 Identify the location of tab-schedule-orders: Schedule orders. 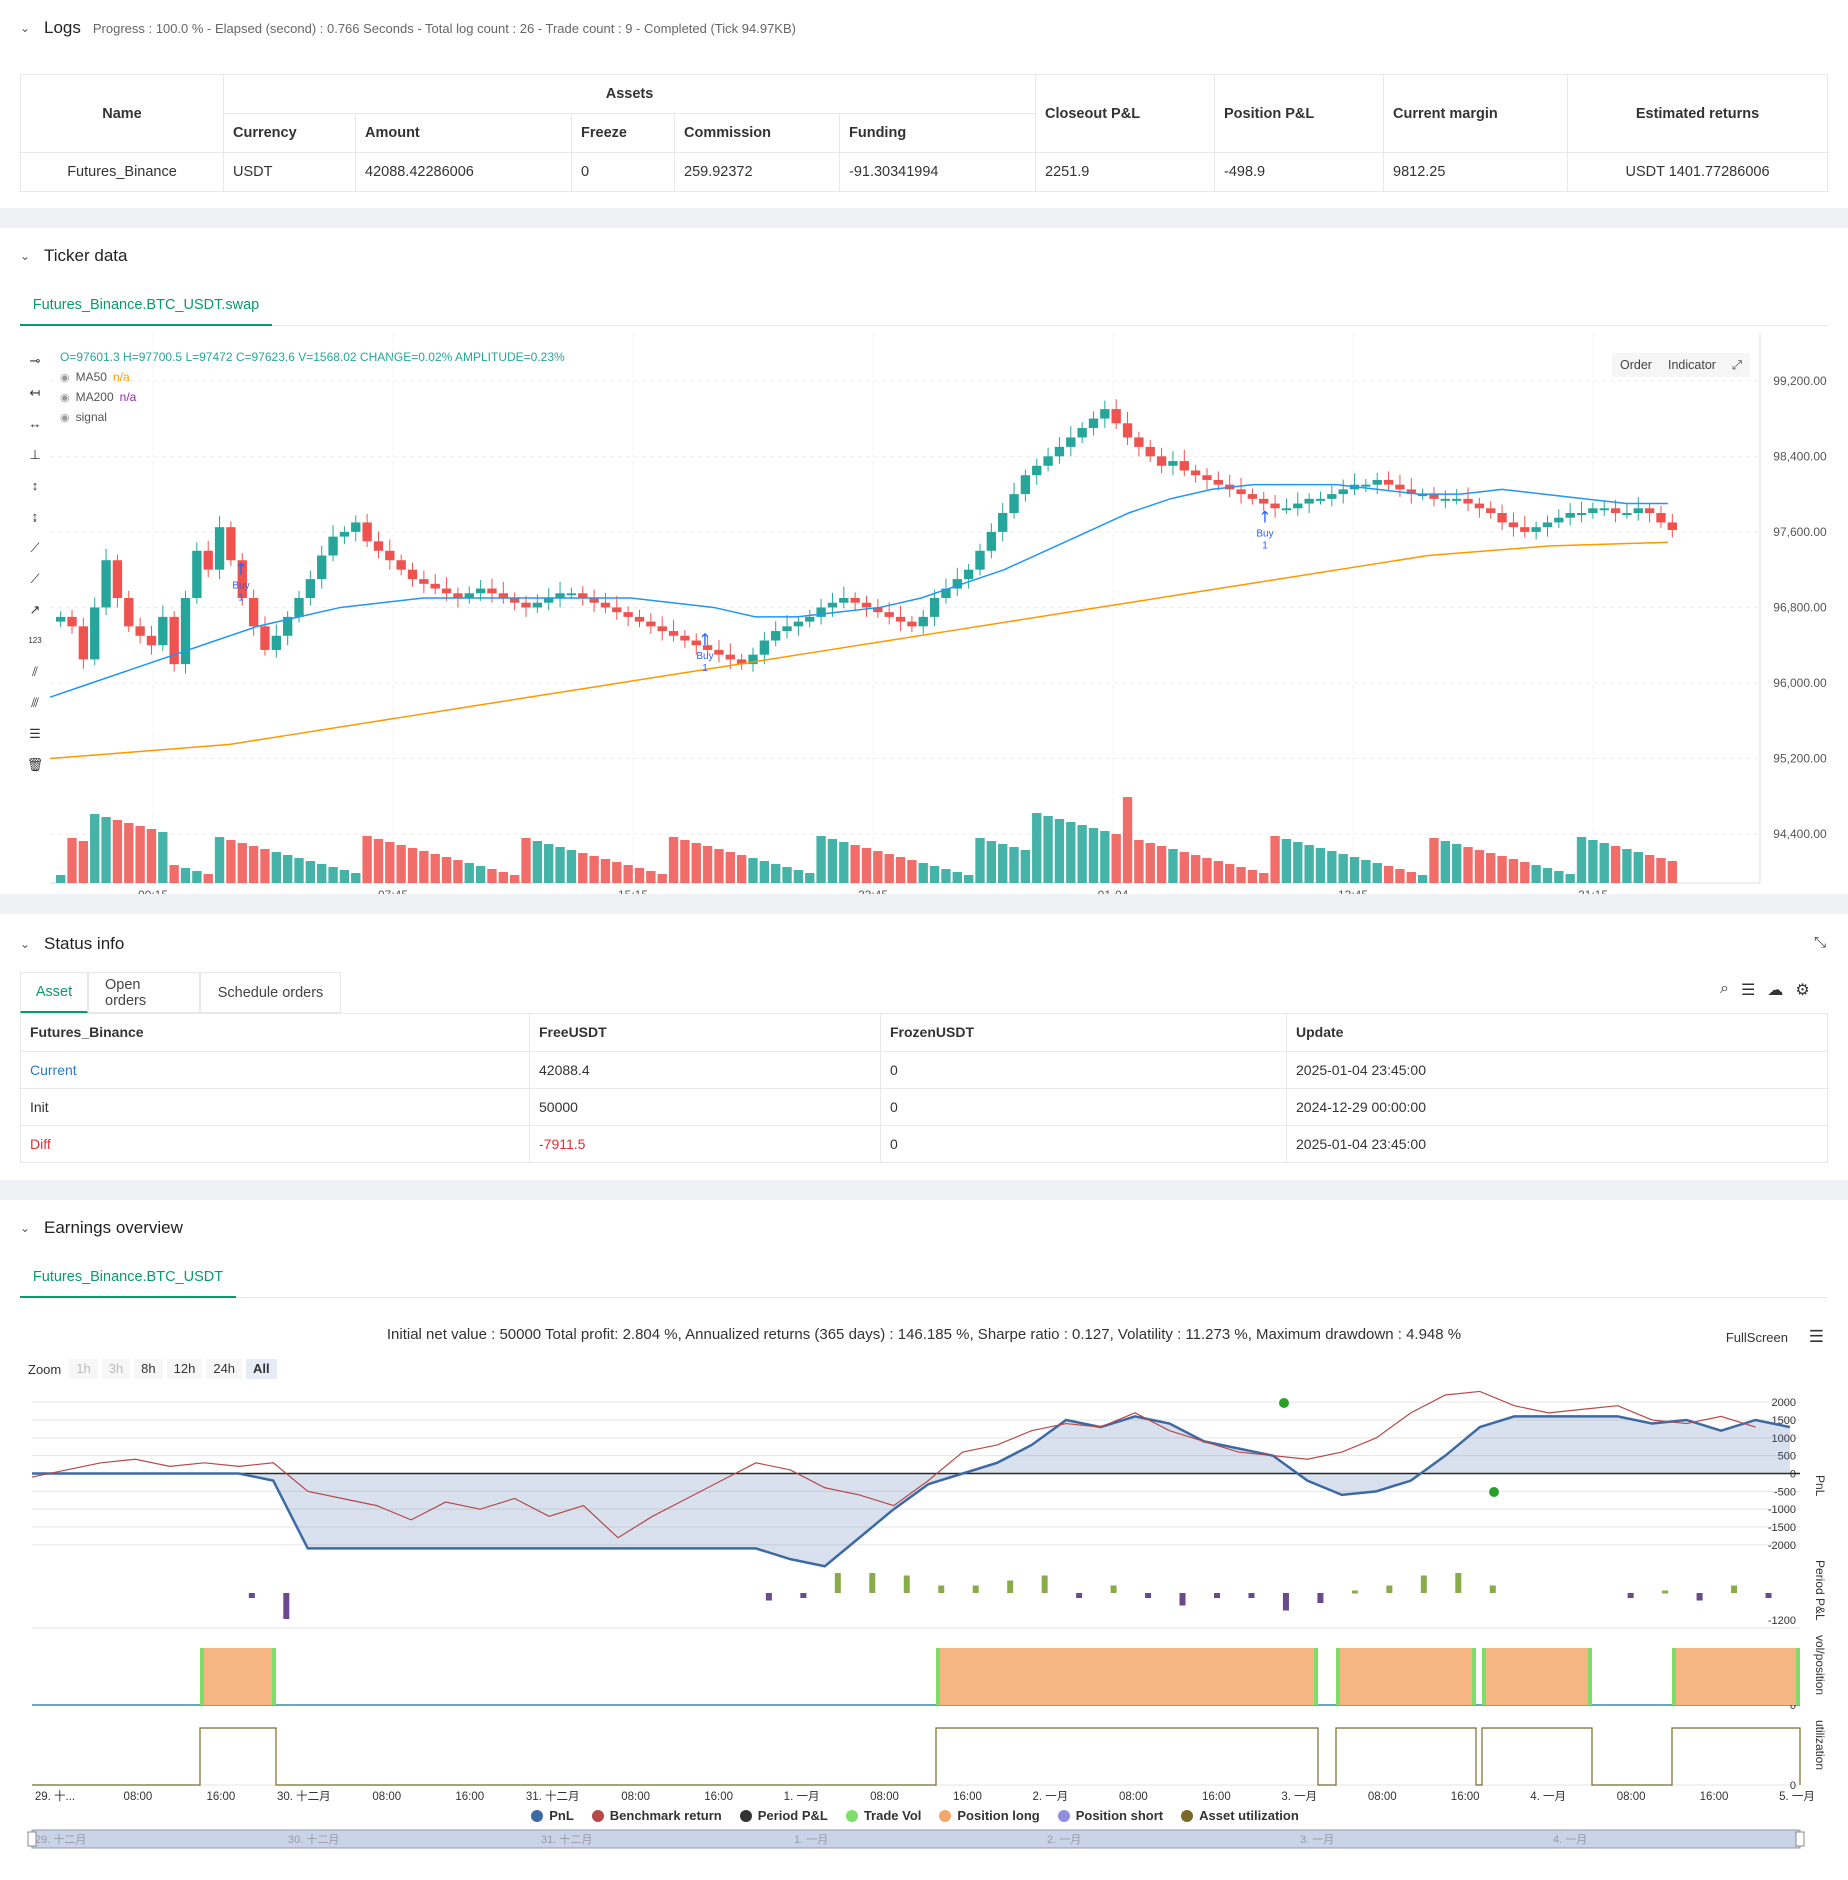
(270, 992).